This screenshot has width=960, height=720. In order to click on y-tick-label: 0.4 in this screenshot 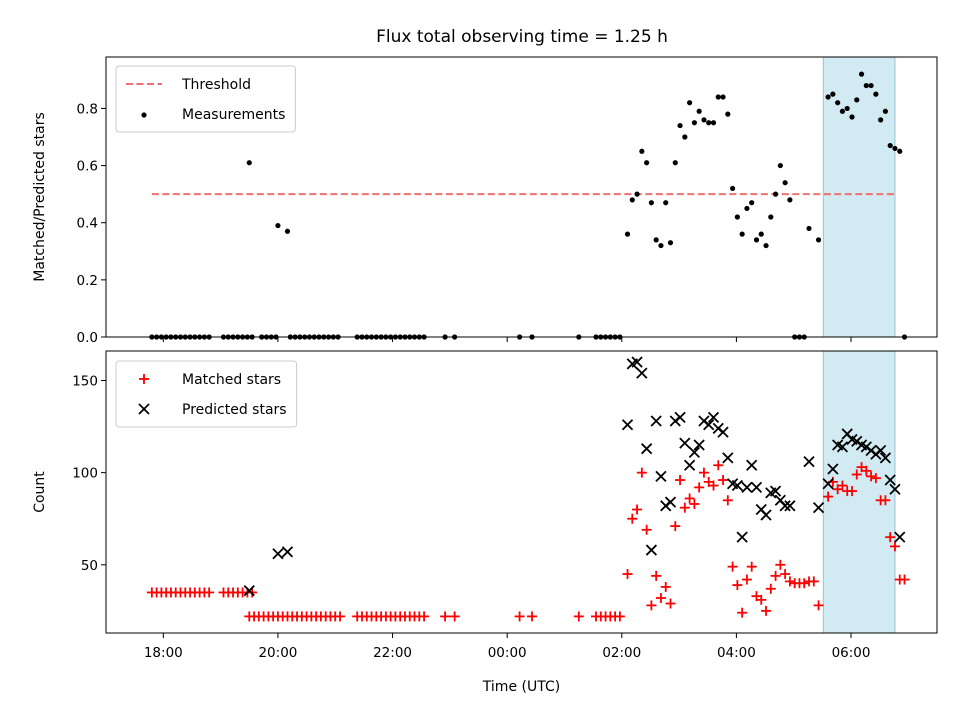, I will do `click(87, 224)`.